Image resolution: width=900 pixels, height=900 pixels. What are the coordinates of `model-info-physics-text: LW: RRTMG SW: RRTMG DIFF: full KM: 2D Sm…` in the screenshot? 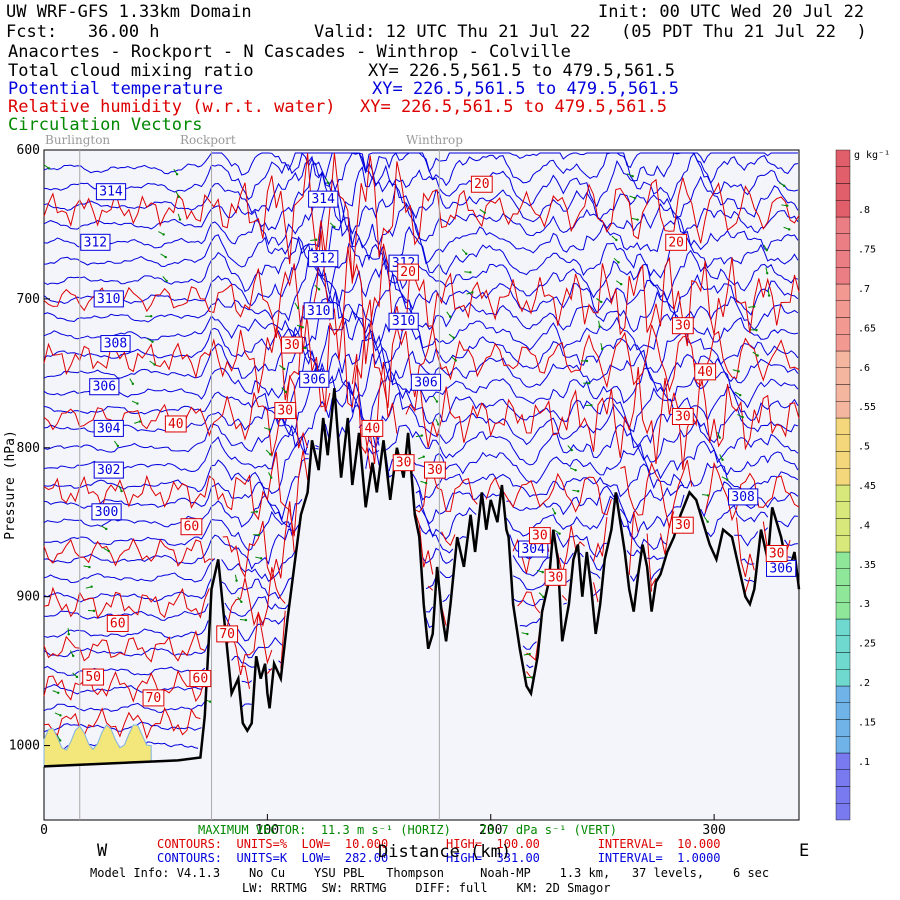 It's located at (426, 888).